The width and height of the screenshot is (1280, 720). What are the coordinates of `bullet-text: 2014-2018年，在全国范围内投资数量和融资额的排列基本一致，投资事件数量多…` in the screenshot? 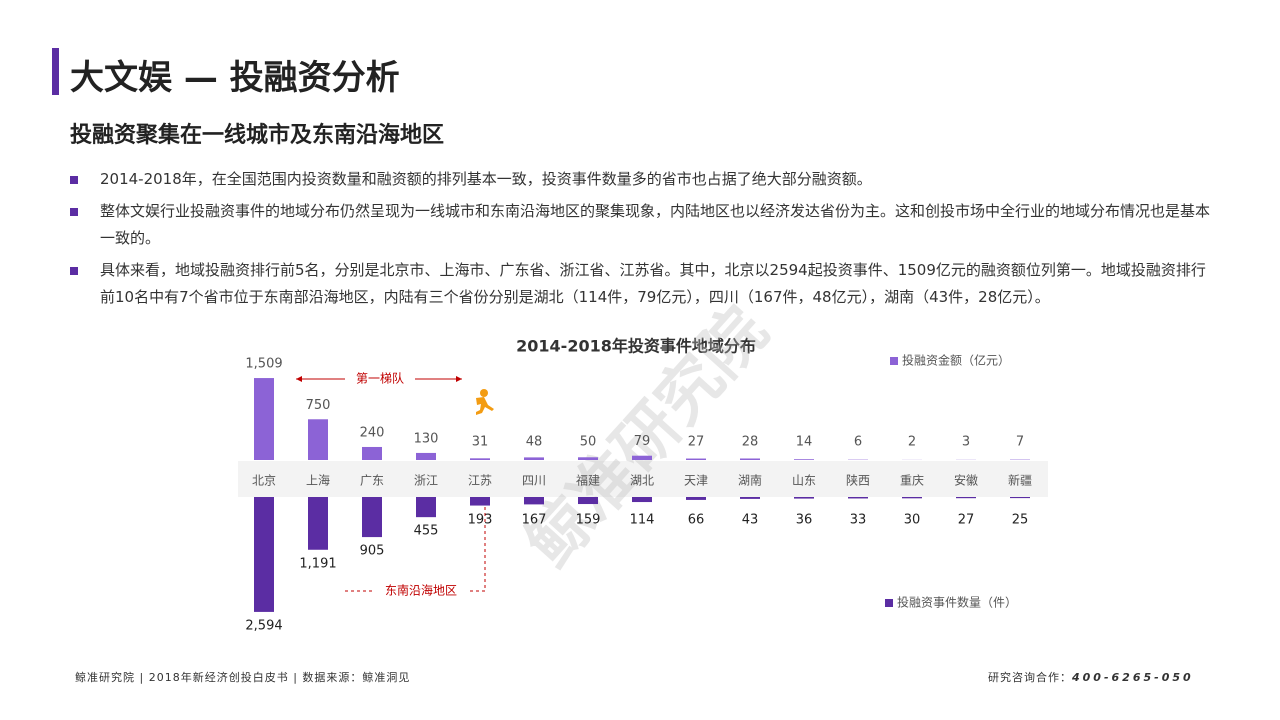 It's located at (486, 179).